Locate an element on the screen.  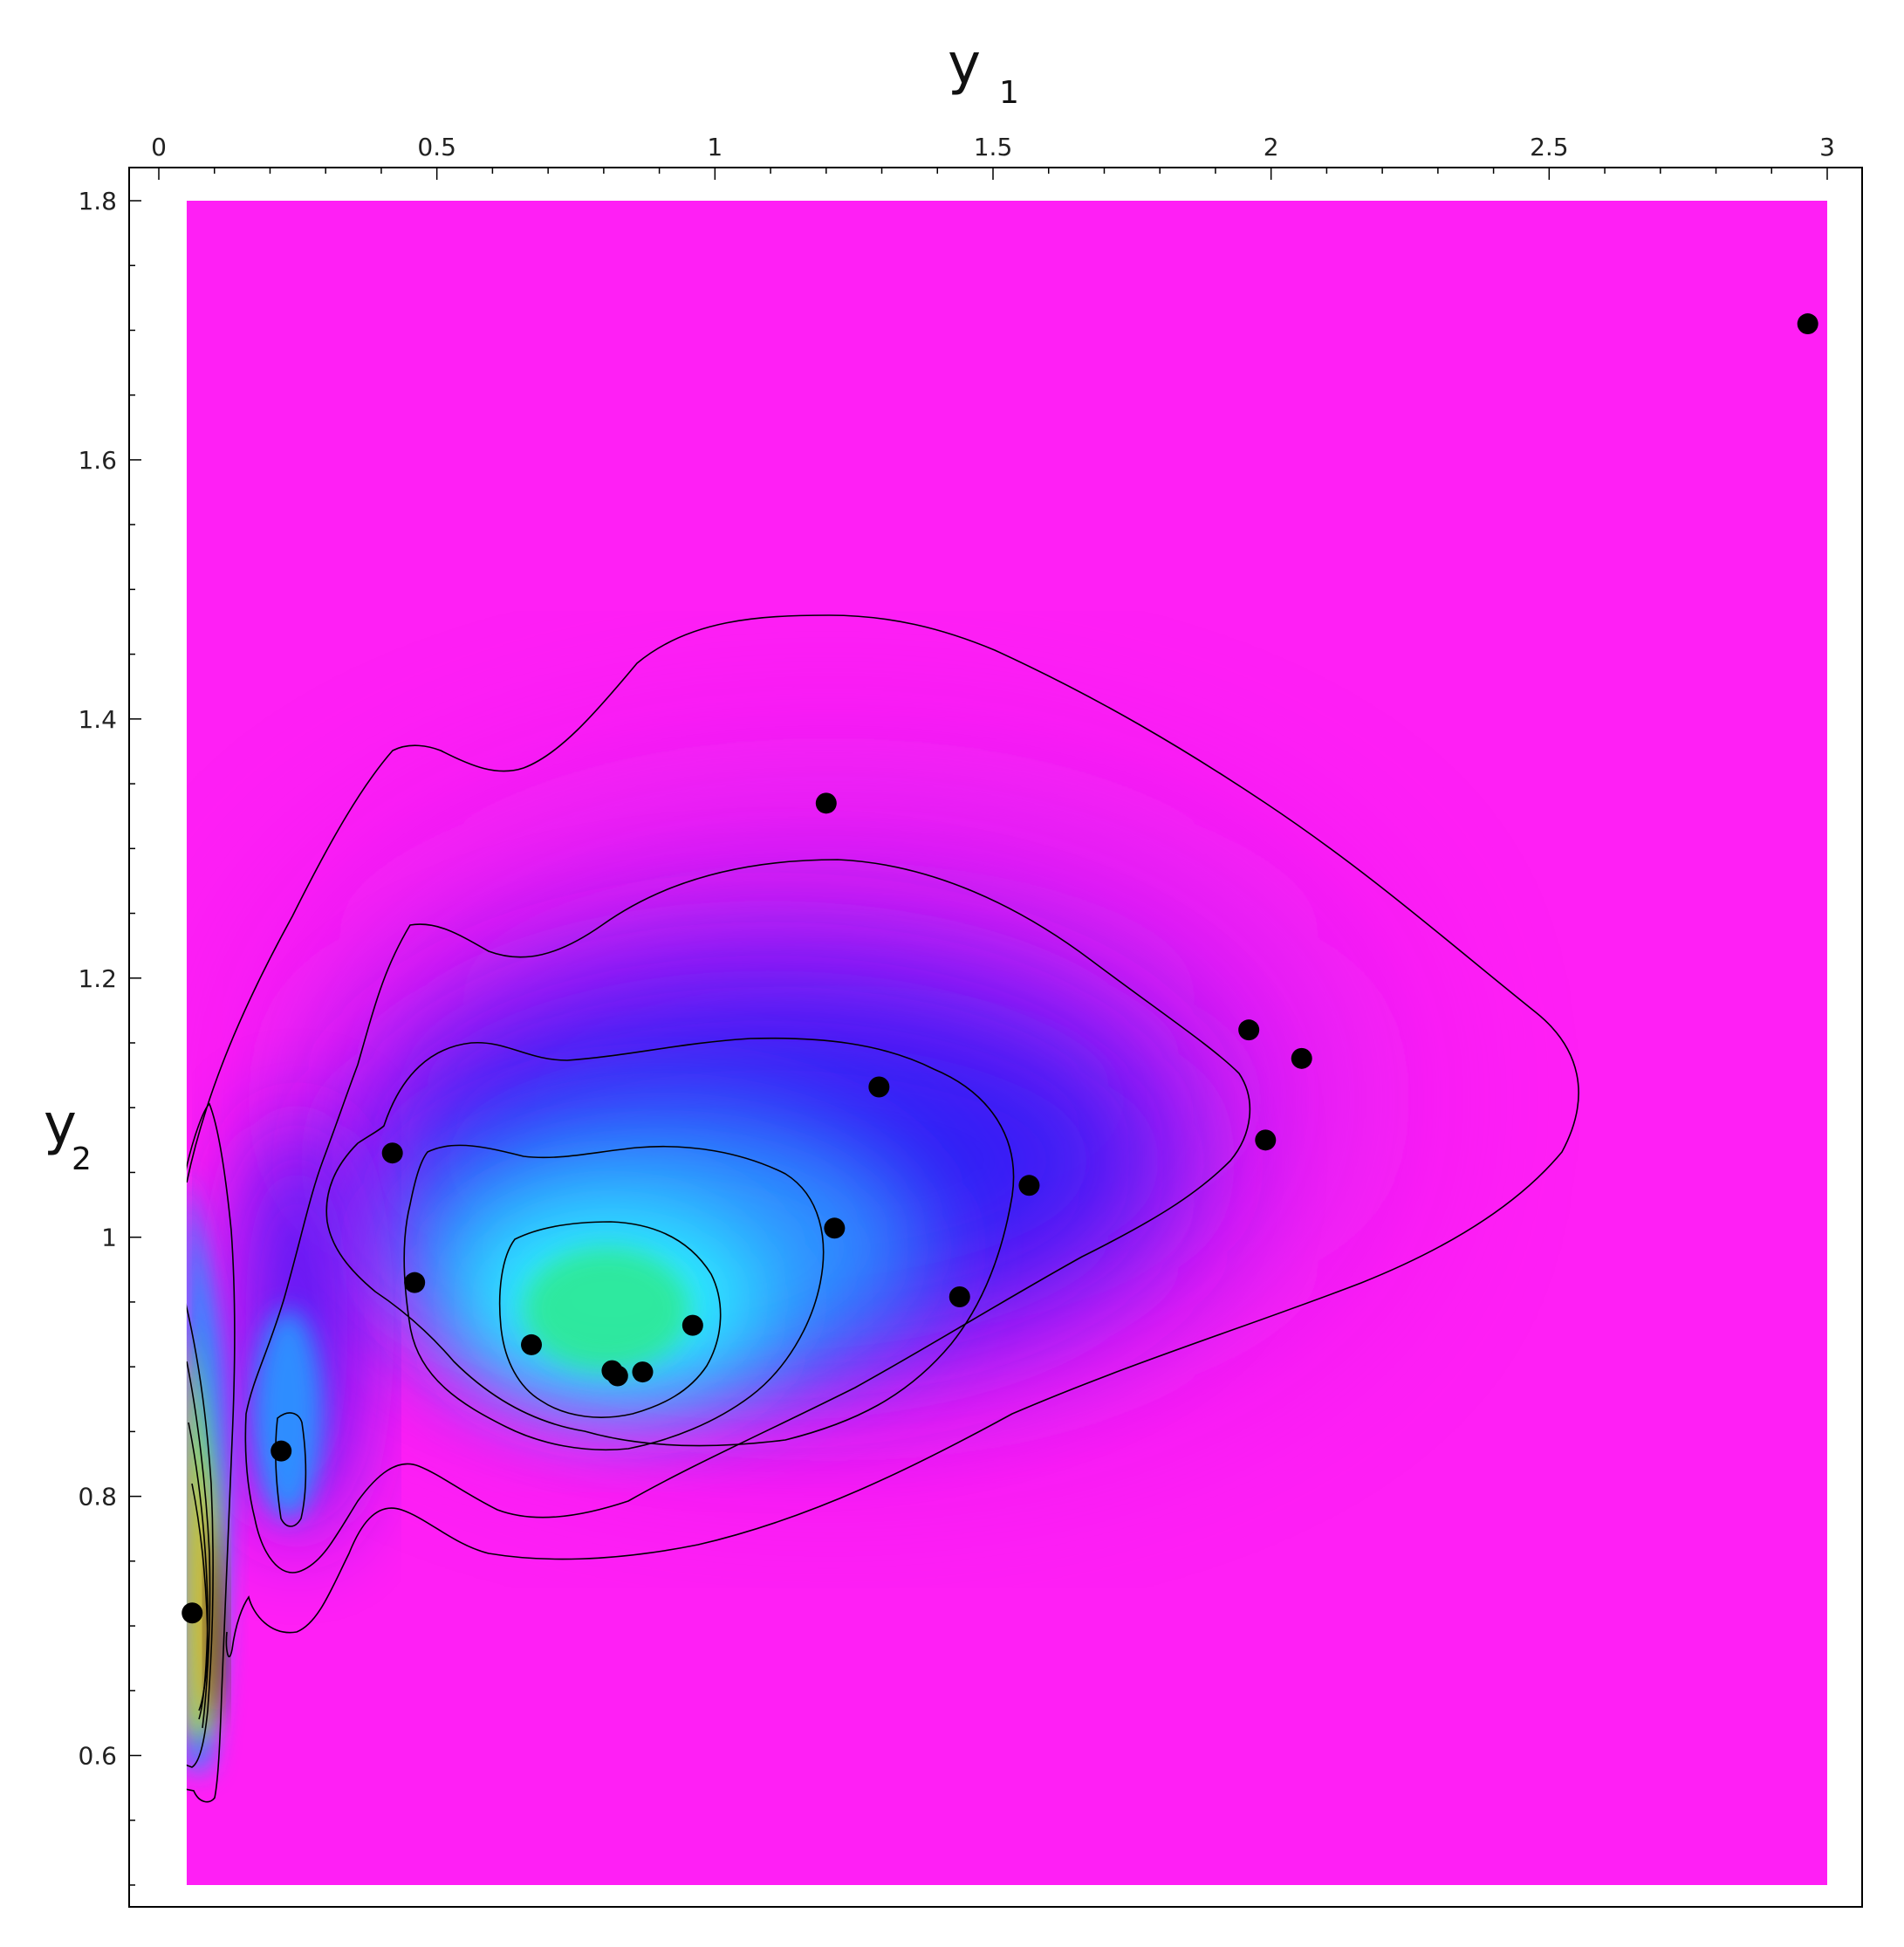
y-tick-label: 1 is located at coordinates (109, 1238).